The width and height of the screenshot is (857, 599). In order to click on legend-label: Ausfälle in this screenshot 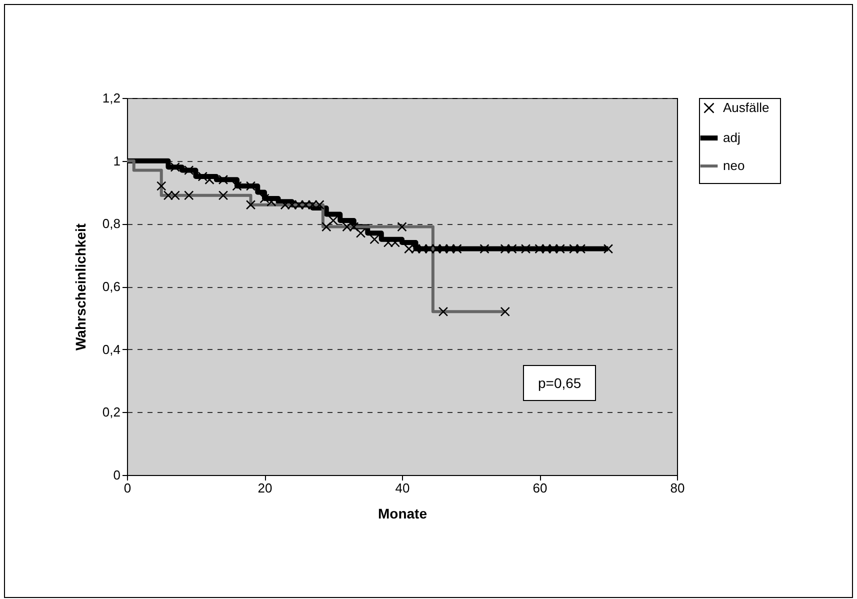, I will do `click(746, 107)`.